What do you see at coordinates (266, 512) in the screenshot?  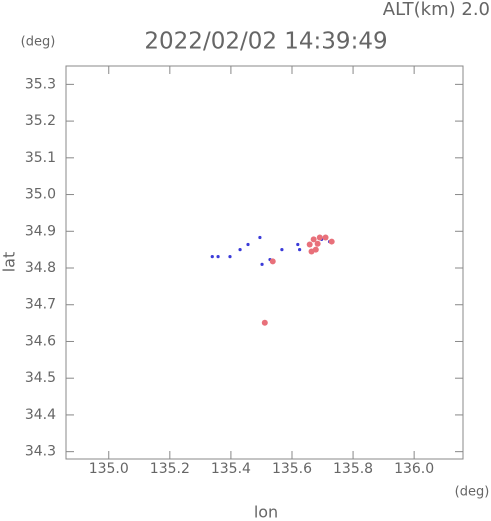 I see `x-axis-label: lon` at bounding box center [266, 512].